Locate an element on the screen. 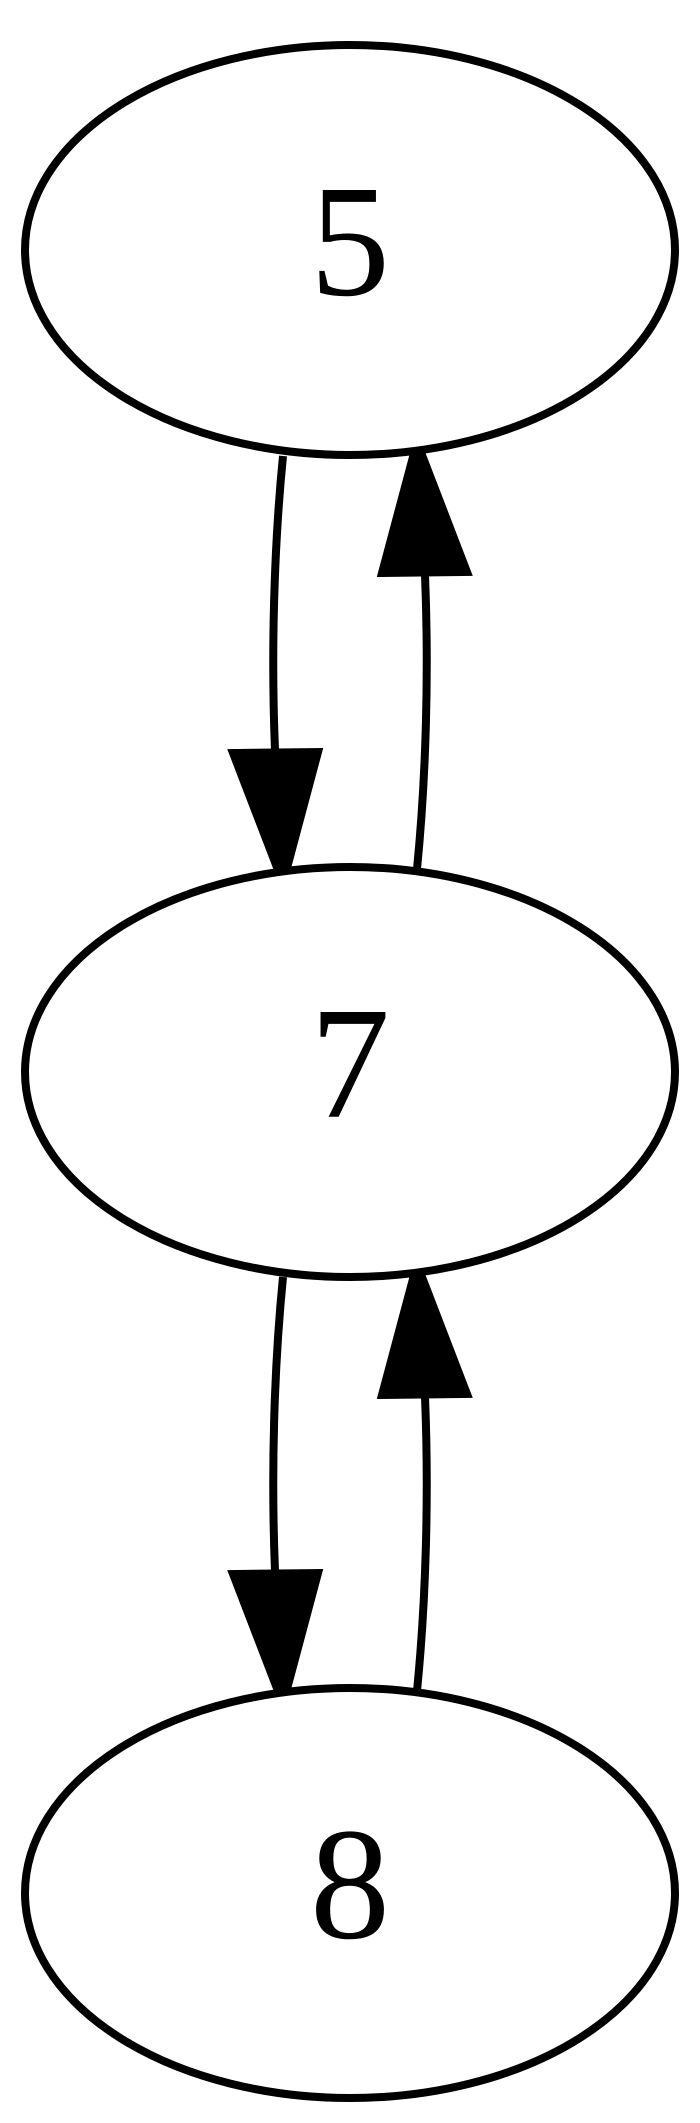 The height and width of the screenshot is (2123, 700). edge-7-to-8-arrowhead is located at coordinates (275, 1642).